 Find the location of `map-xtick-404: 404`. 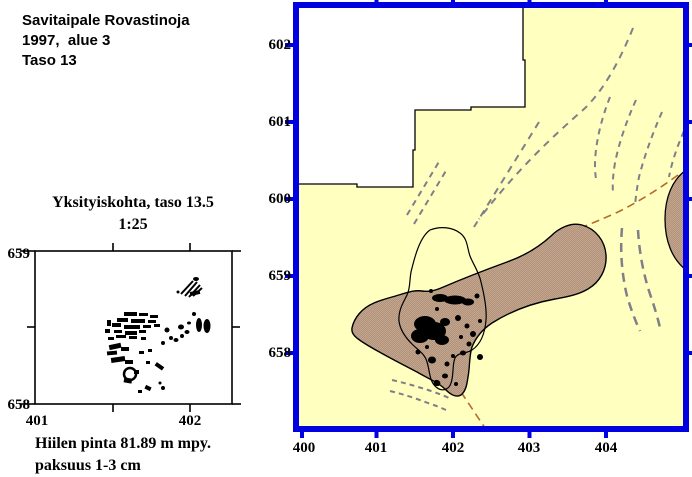

map-xtick-404: 404 is located at coordinates (606, 448).